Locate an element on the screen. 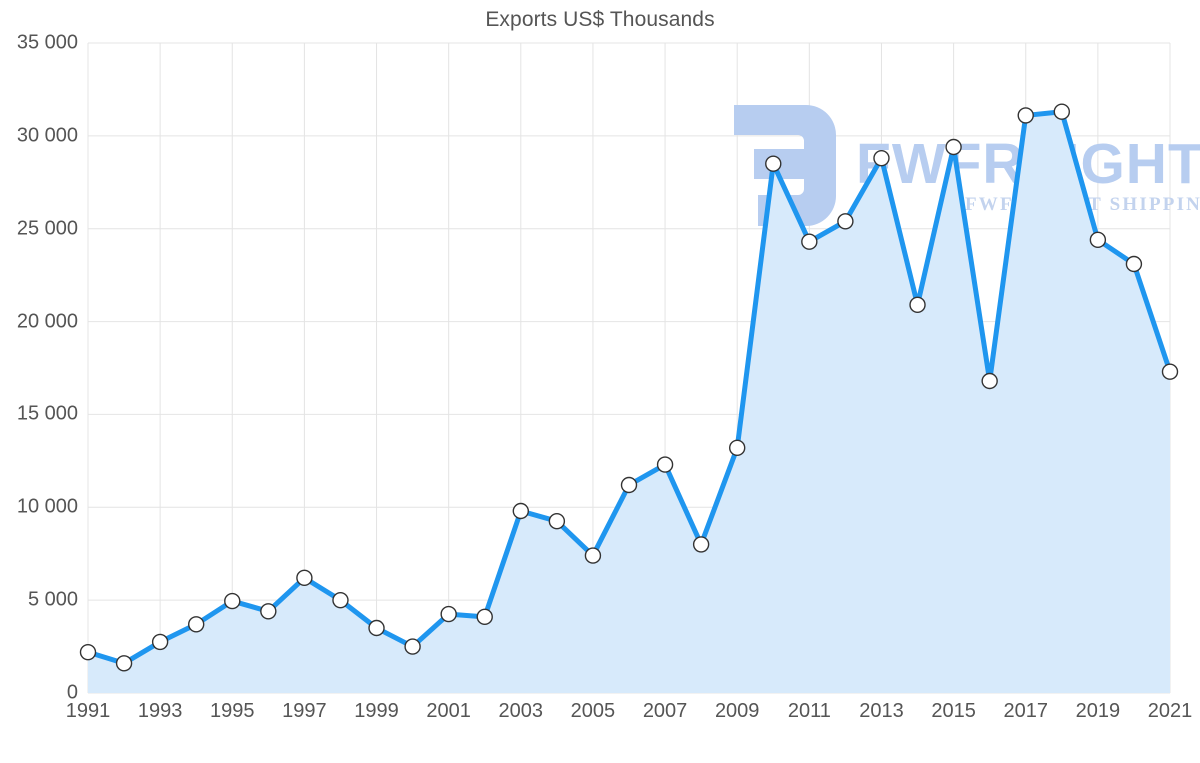 Image resolution: width=1200 pixels, height=763 pixels. x-tick-label: 2001 is located at coordinates (448, 711).